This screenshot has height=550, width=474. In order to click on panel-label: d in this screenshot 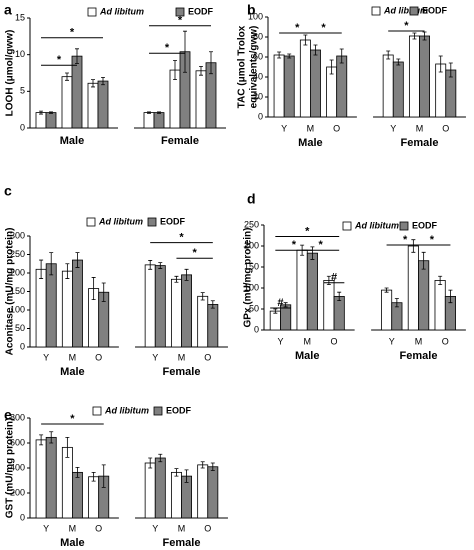, I will do `click(251, 199)`.